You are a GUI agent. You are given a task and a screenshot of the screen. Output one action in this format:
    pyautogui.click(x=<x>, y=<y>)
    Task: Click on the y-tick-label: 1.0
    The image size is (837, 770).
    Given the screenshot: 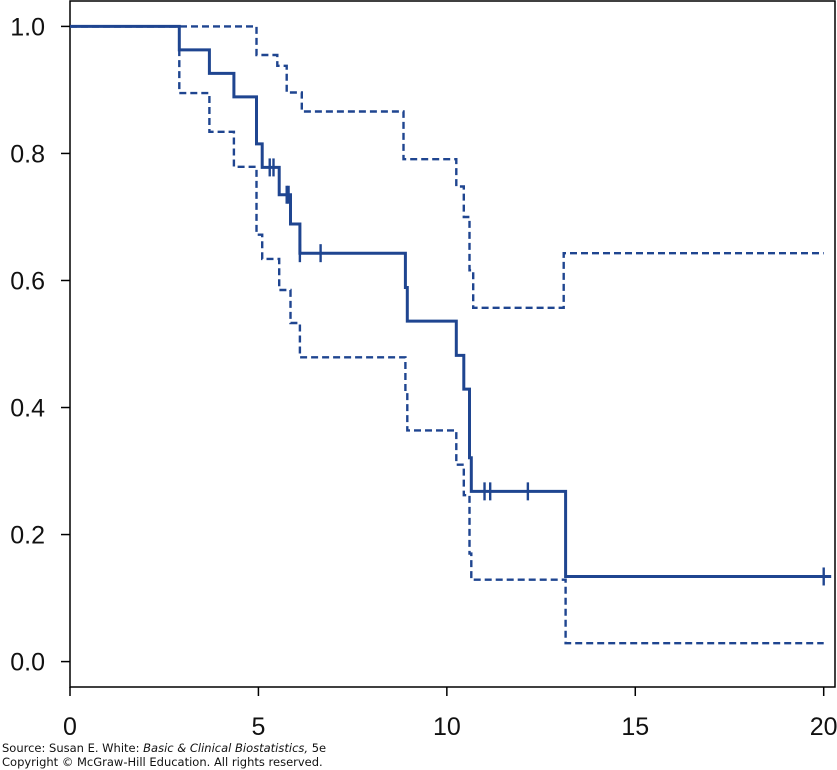 What is the action you would take?
    pyautogui.click(x=27, y=27)
    